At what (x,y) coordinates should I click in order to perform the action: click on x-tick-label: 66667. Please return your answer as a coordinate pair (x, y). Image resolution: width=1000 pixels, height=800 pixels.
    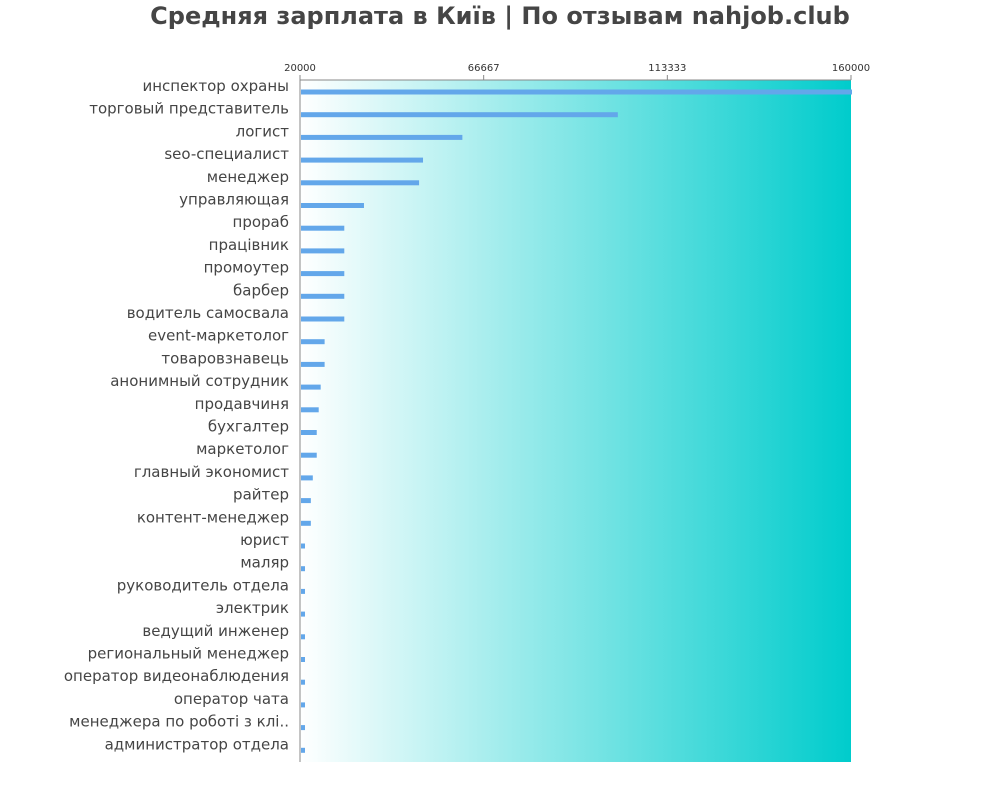
    Looking at the image, I should click on (484, 68).